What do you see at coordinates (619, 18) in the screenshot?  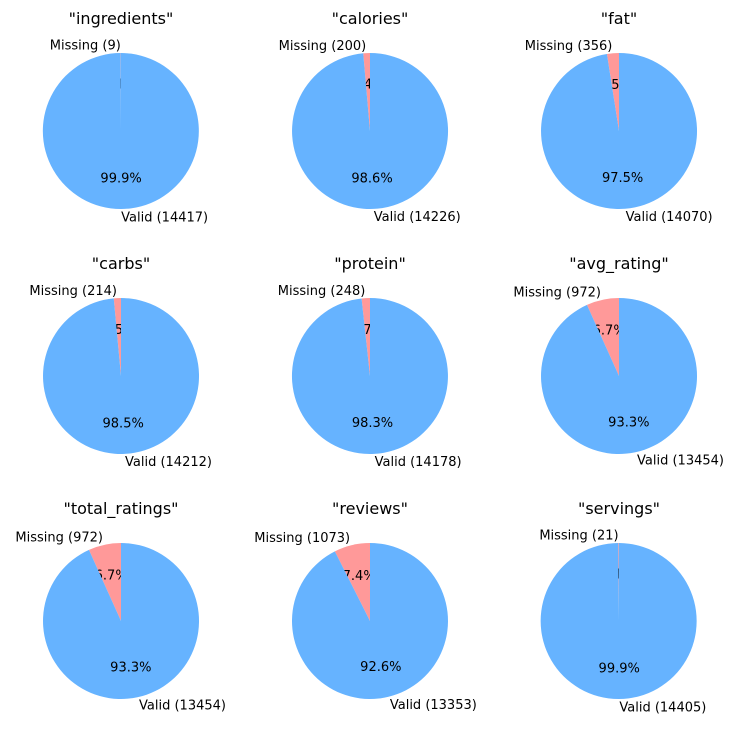 I see `pie-title: "fat"` at bounding box center [619, 18].